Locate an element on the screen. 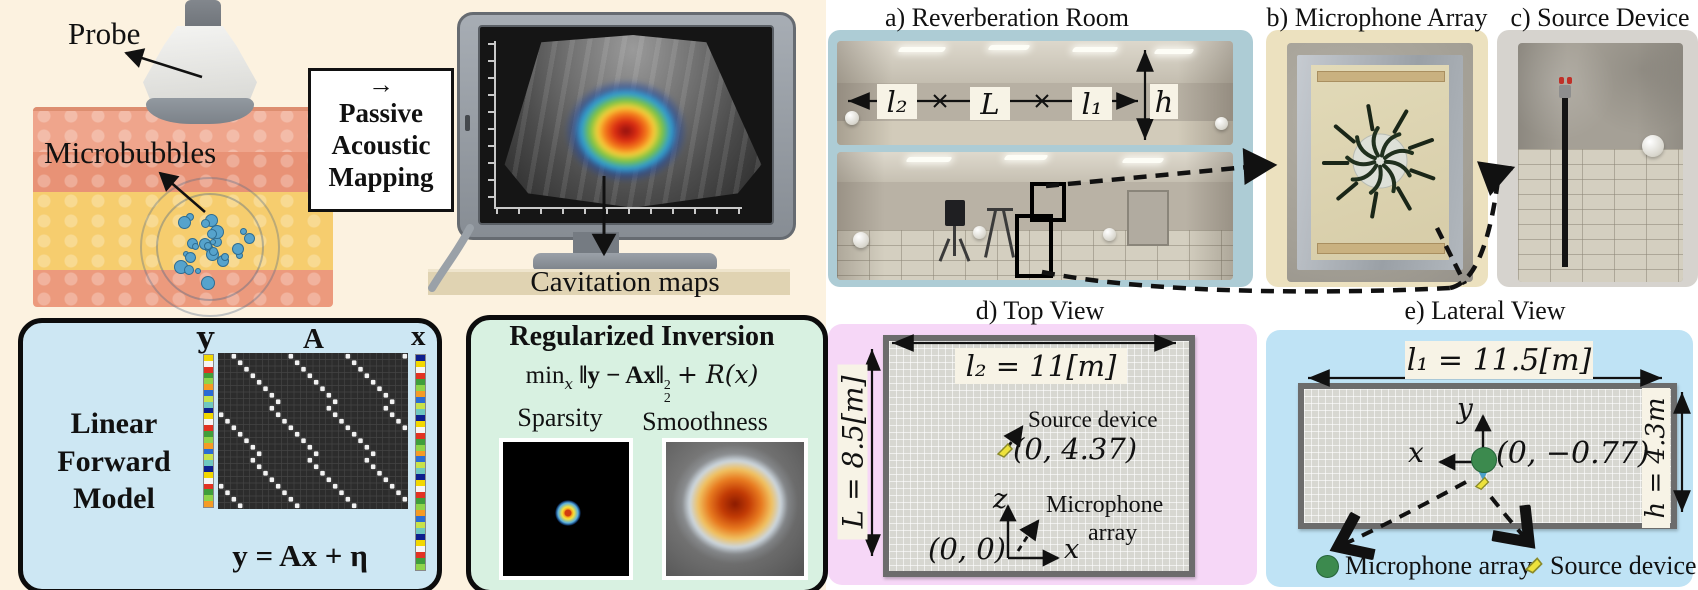 The width and height of the screenshot is (1698, 590). eq-norm-open: ‖ is located at coordinates (583, 375).